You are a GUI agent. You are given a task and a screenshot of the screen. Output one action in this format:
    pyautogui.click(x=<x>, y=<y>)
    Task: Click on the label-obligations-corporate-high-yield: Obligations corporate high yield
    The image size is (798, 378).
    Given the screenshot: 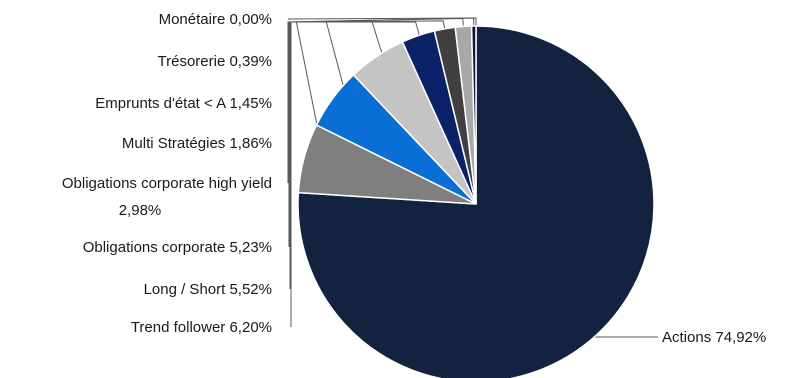 What is the action you would take?
    pyautogui.click(x=167, y=183)
    